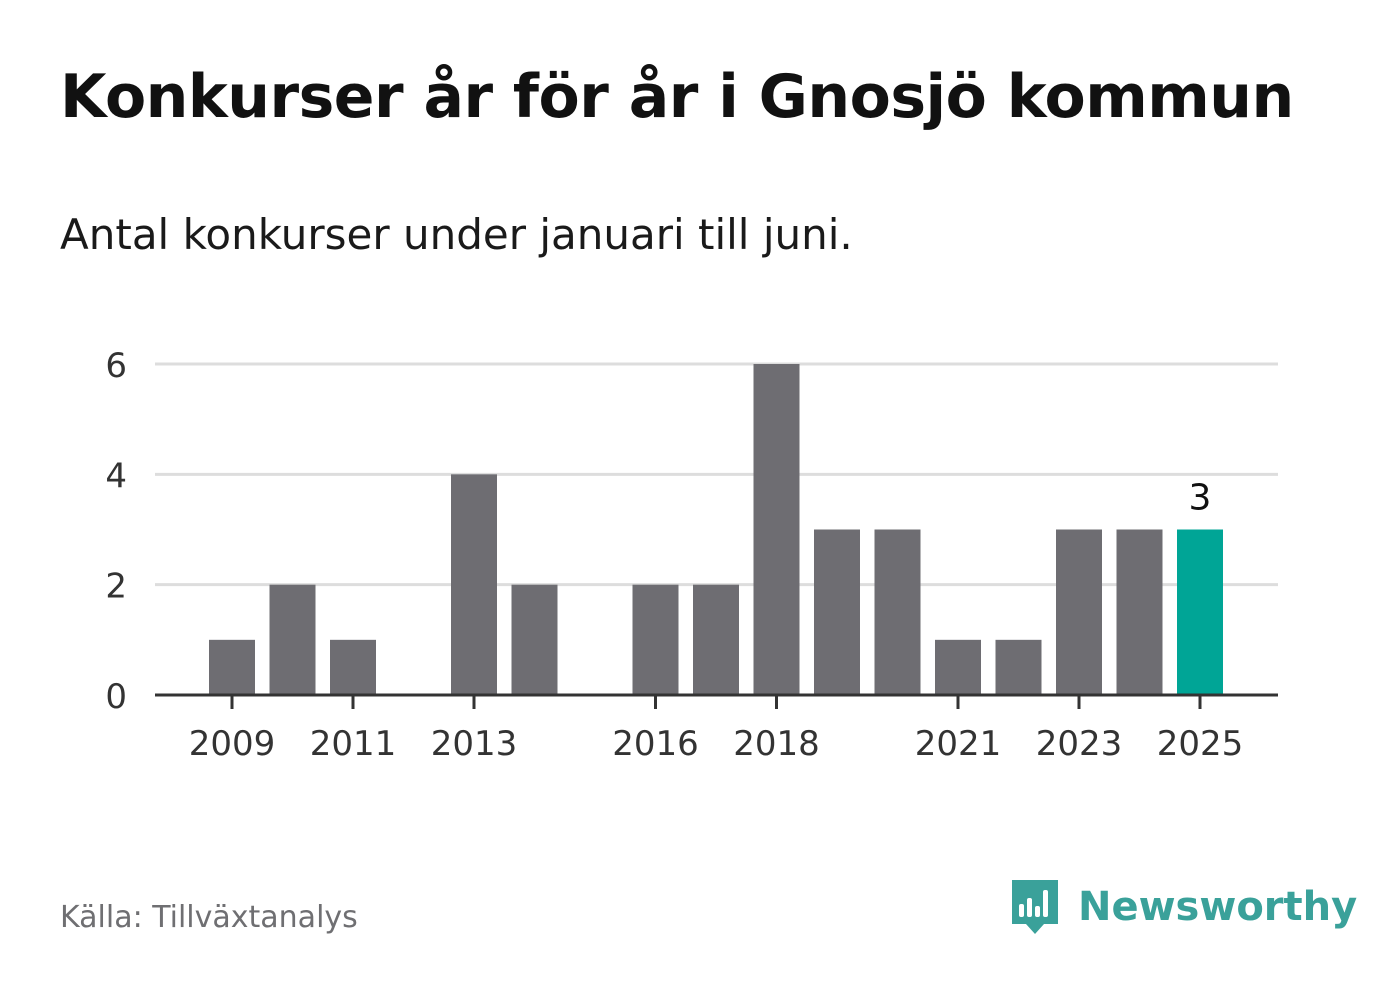 The width and height of the screenshot is (1382, 999). I want to click on bar-2023, so click(1079, 612).